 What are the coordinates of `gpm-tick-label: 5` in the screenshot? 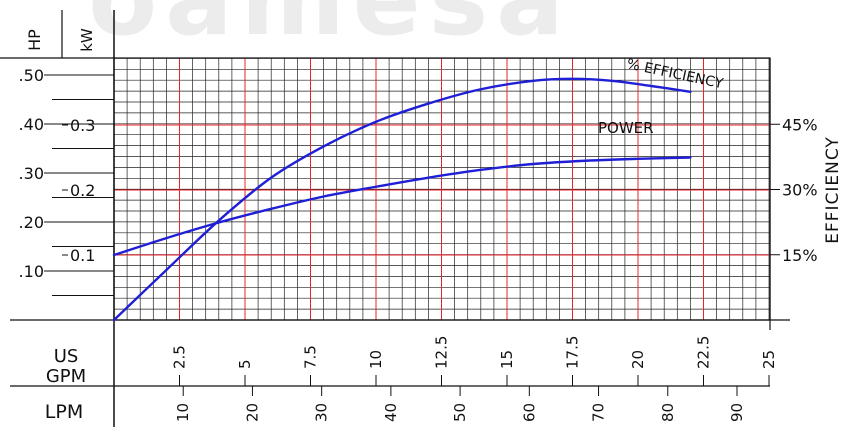 It's located at (245, 364).